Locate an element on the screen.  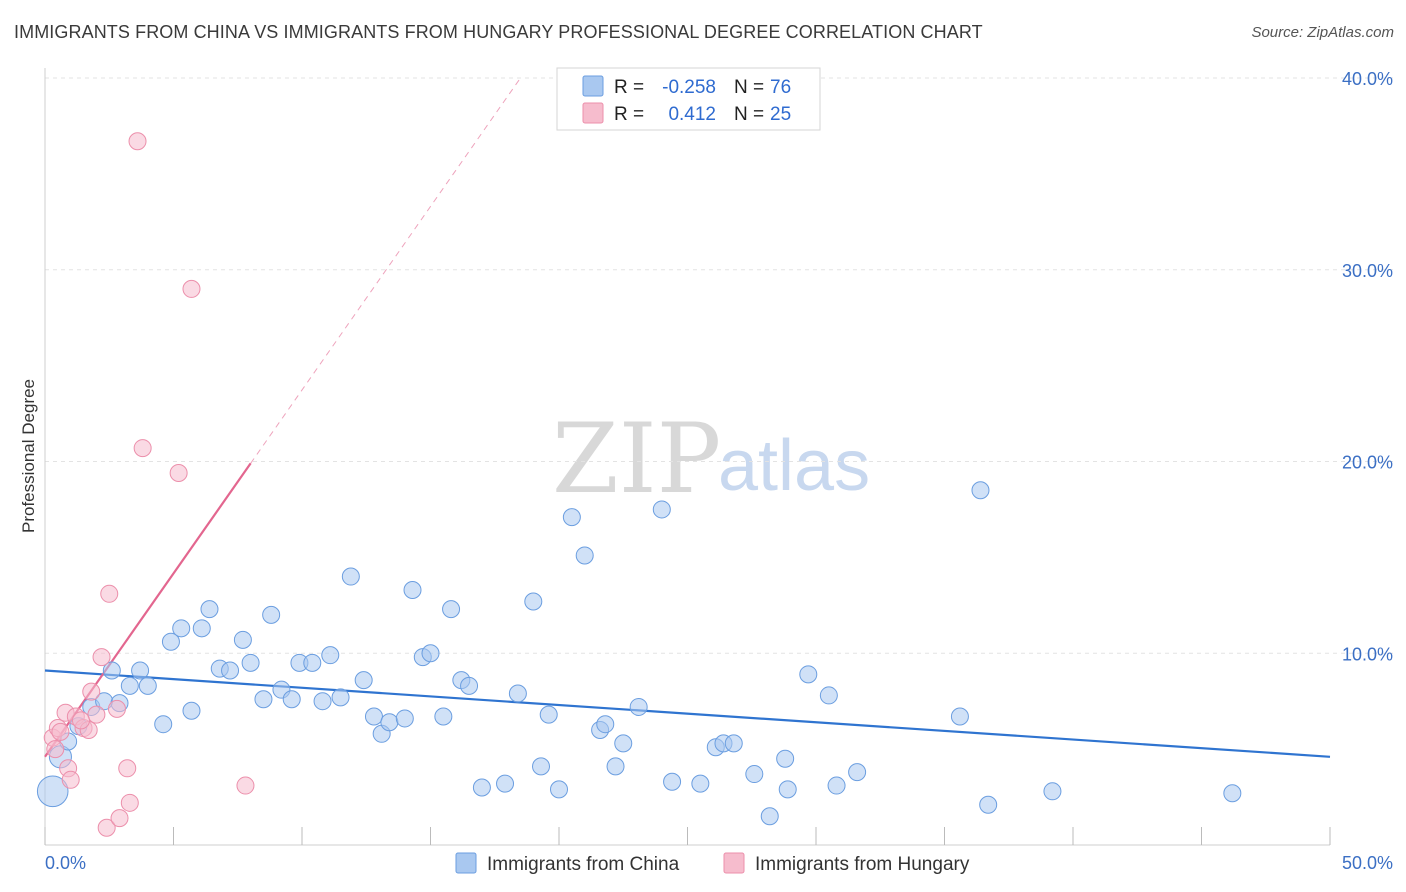
y-tick-label-30: 30.0% is located at coordinates (1367, 271).